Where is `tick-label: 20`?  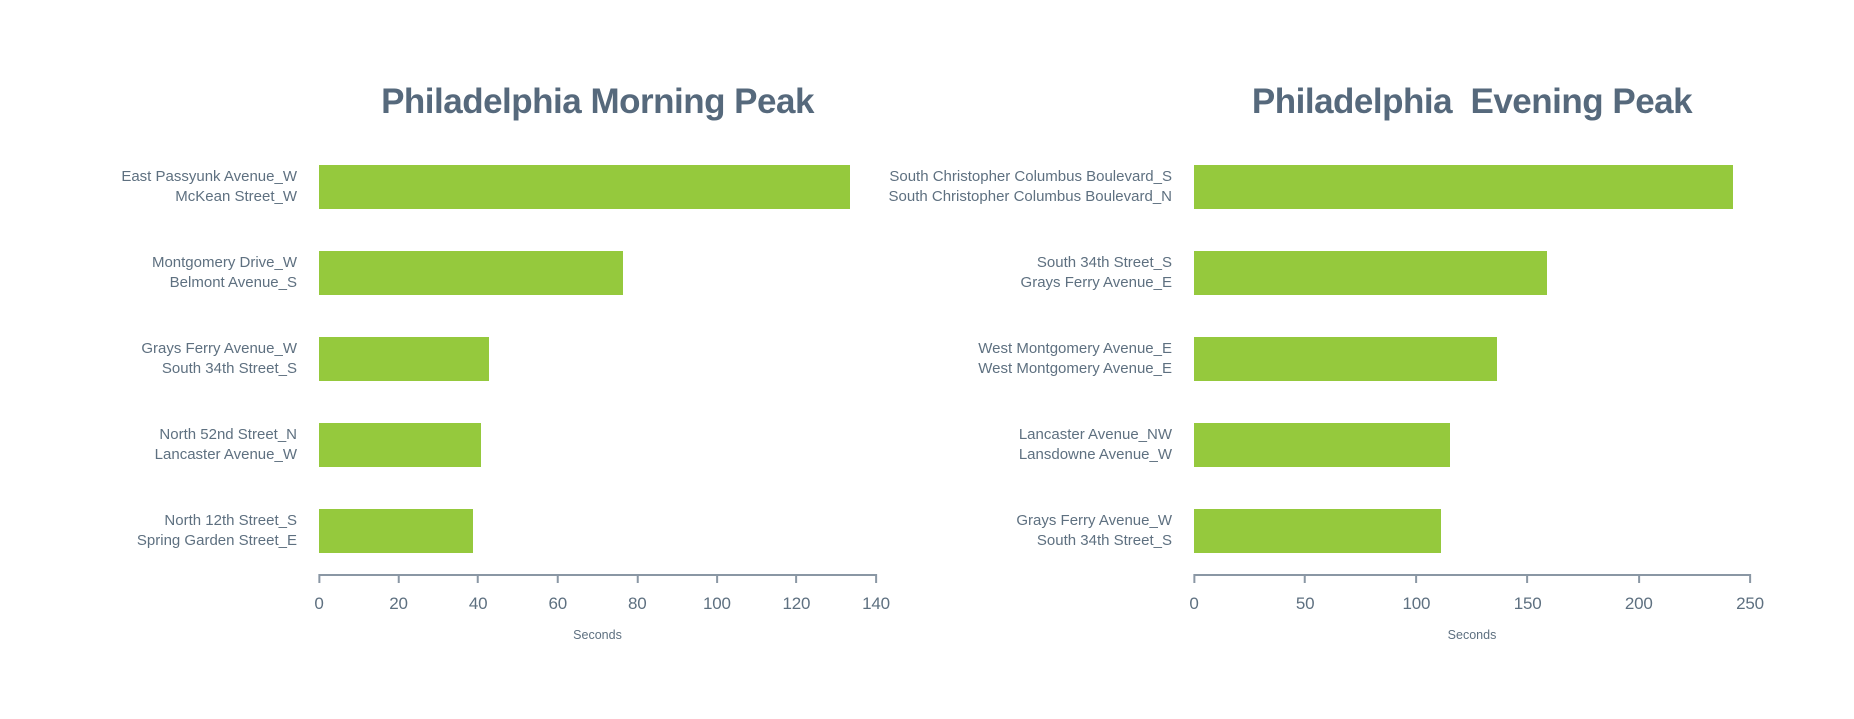
tick-label: 20 is located at coordinates (398, 603).